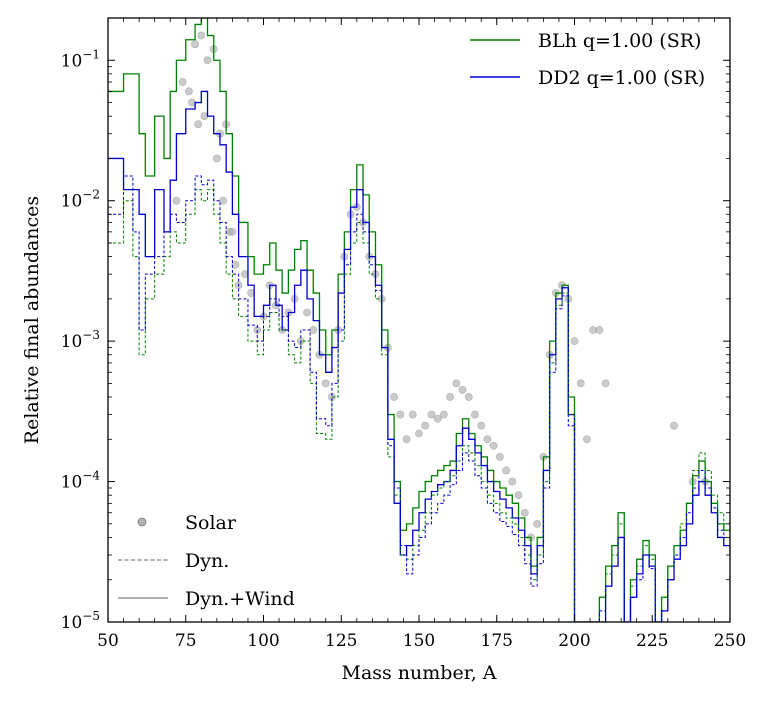 The height and width of the screenshot is (704, 768). I want to click on legend-lower: Solar Dyn. Dyn.+Wind, so click(206, 561).